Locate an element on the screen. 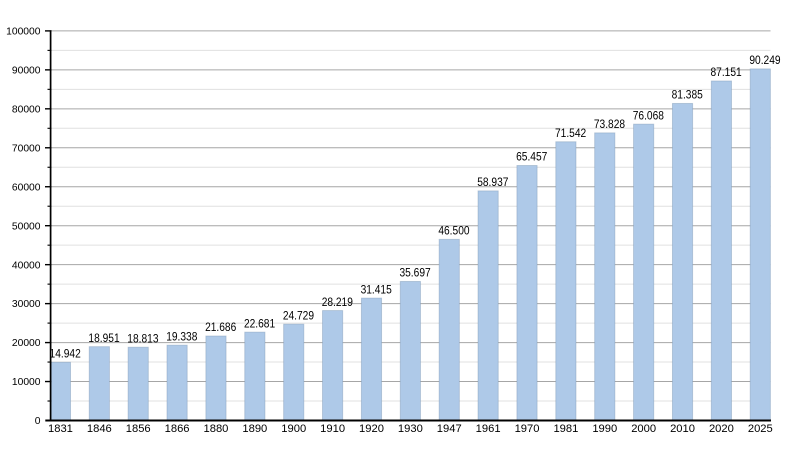 The image size is (800, 450). svg-text: 80000 is located at coordinates (26, 109).